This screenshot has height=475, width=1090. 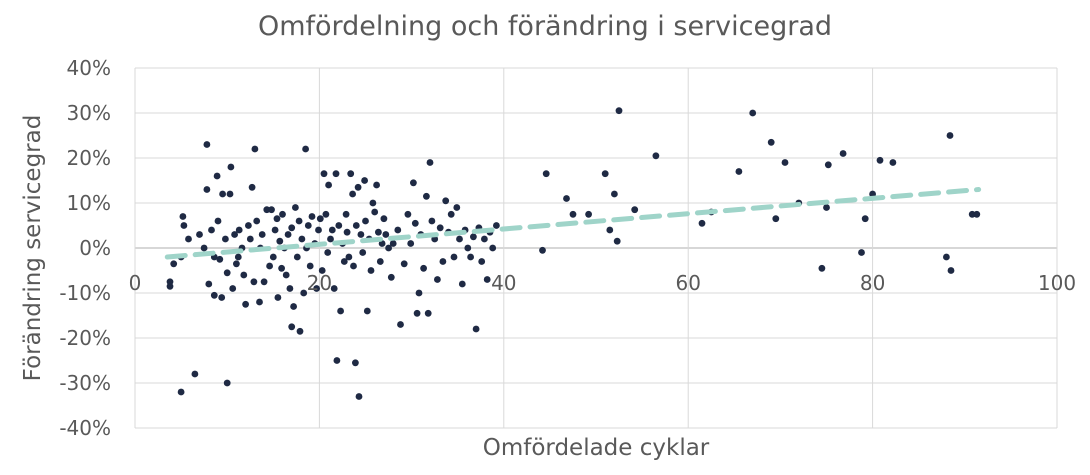 I want to click on x-tick-label: 20, so click(x=319, y=283).